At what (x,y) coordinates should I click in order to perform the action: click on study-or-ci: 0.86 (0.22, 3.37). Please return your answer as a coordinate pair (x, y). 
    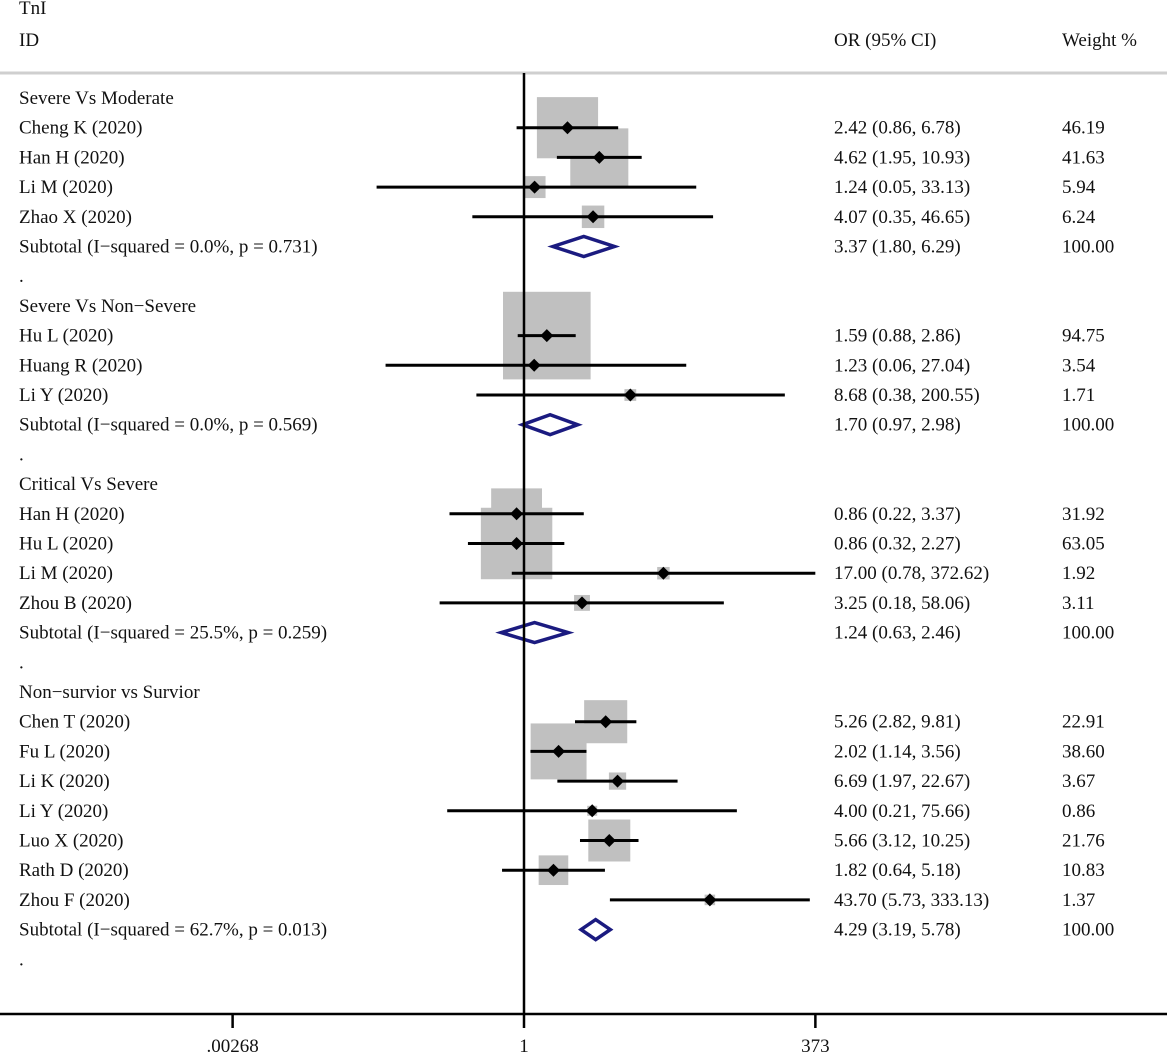
    Looking at the image, I should click on (897, 514).